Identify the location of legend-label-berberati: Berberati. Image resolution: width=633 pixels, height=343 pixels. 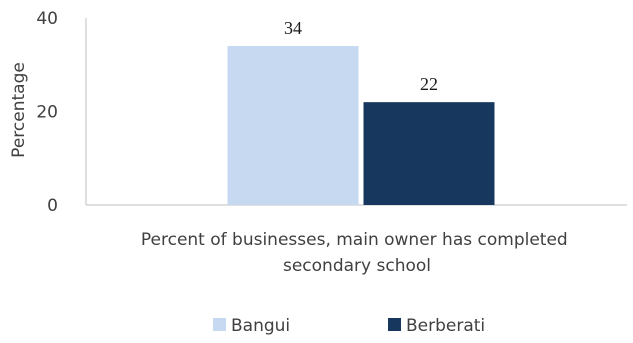
(445, 326).